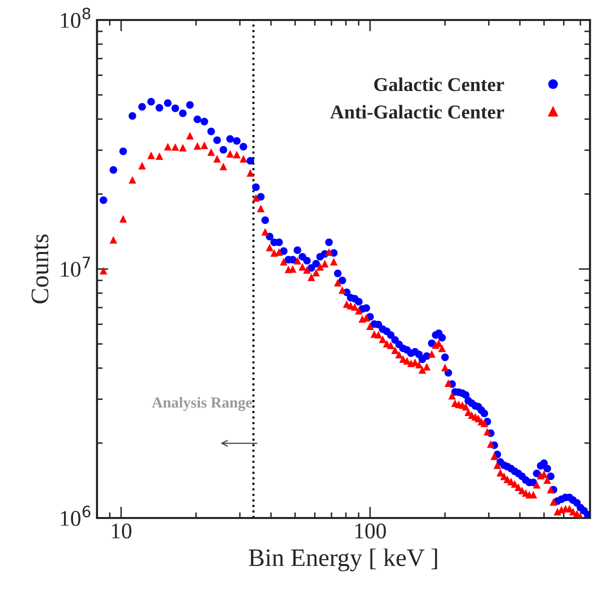 The image size is (592, 595). I want to click on legend-label: Galactic Center, so click(439, 84).